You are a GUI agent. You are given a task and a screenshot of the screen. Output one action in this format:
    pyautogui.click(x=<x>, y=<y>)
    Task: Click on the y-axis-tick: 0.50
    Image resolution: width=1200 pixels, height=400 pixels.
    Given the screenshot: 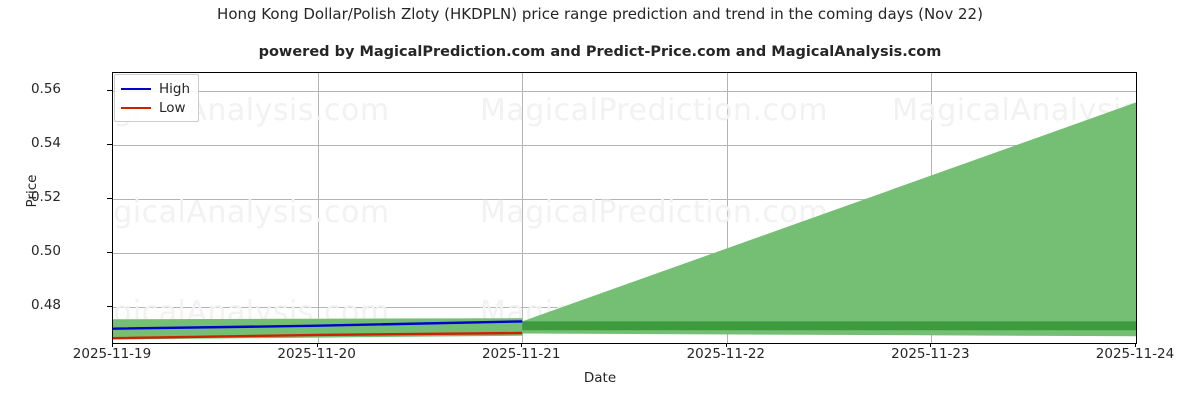 What is the action you would take?
    pyautogui.click(x=45, y=250)
    